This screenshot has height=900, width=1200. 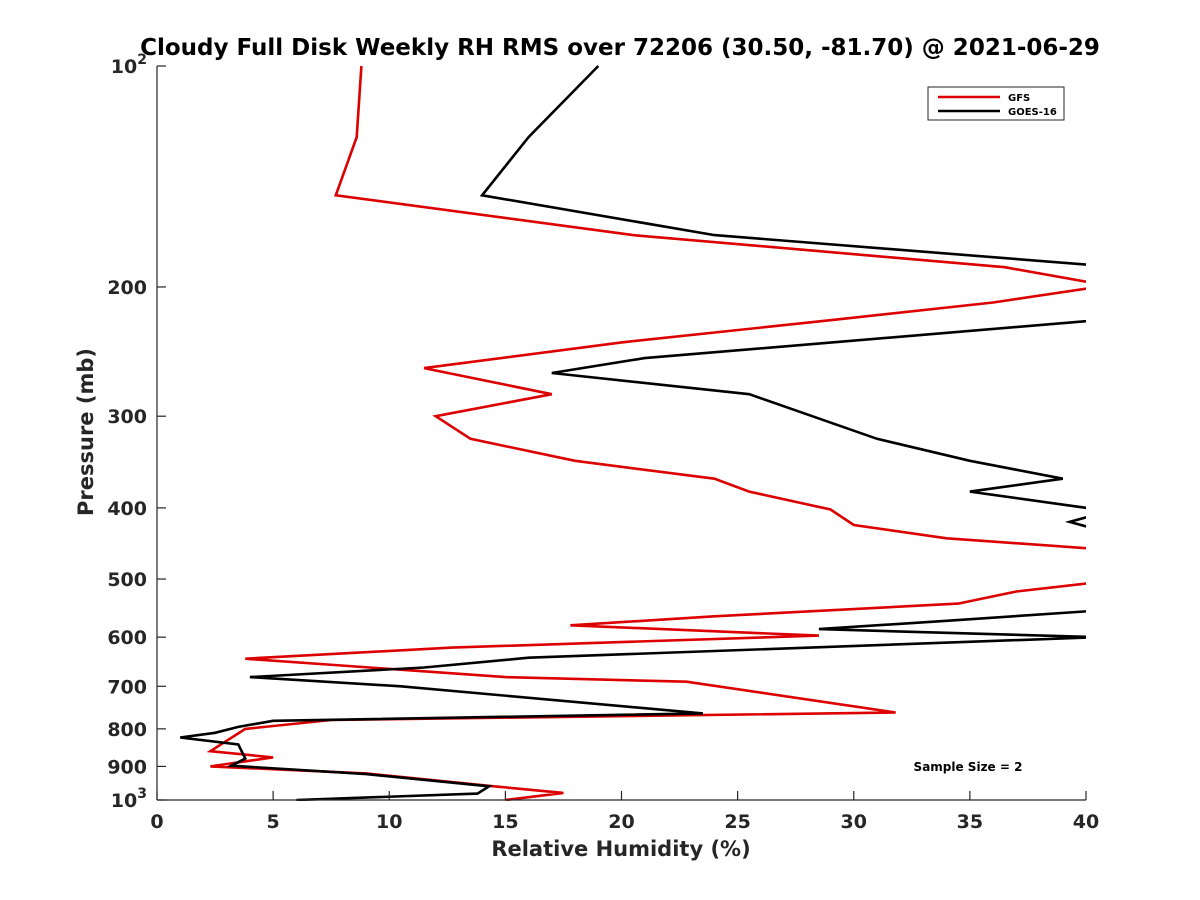 I want to click on y-tick-label: 500, so click(x=127, y=580).